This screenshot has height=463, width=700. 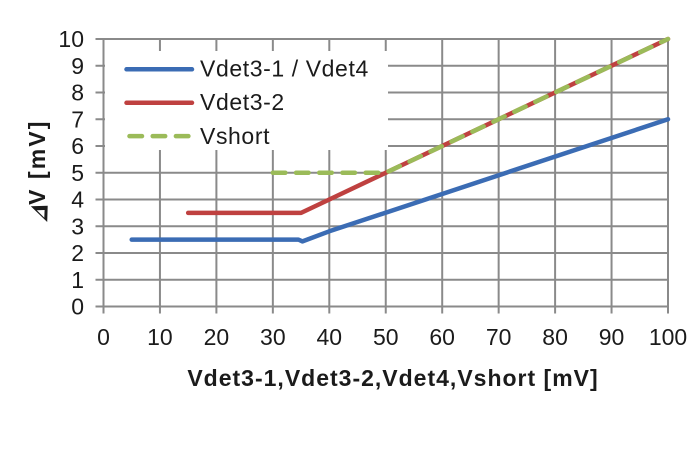 I want to click on svg-text: 8, so click(x=77, y=93).